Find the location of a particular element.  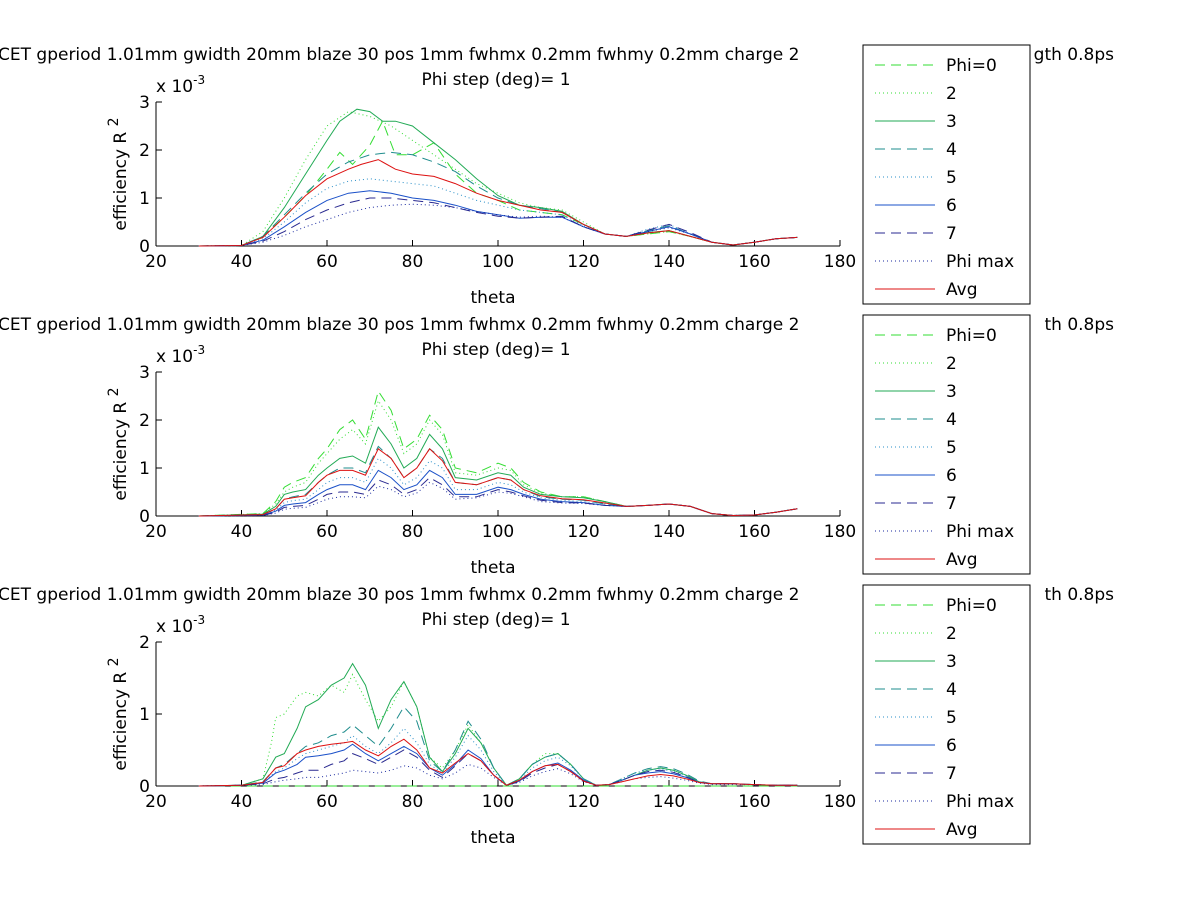

legend-label: 7 is located at coordinates (951, 234).